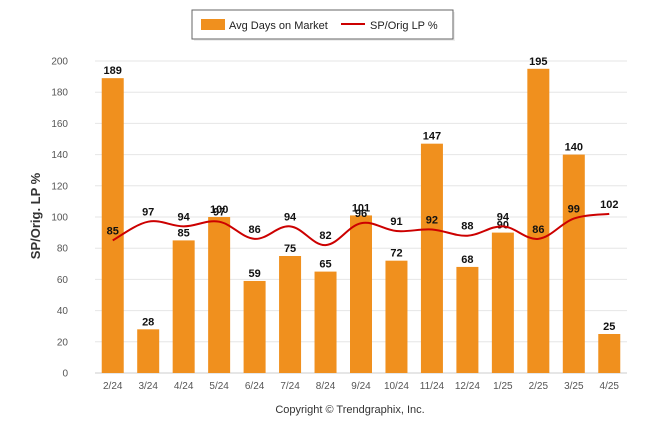 Image resolution: width=646 pixels, height=434 pixels. What do you see at coordinates (65, 374) in the screenshot?
I see `y-tick-label: 0` at bounding box center [65, 374].